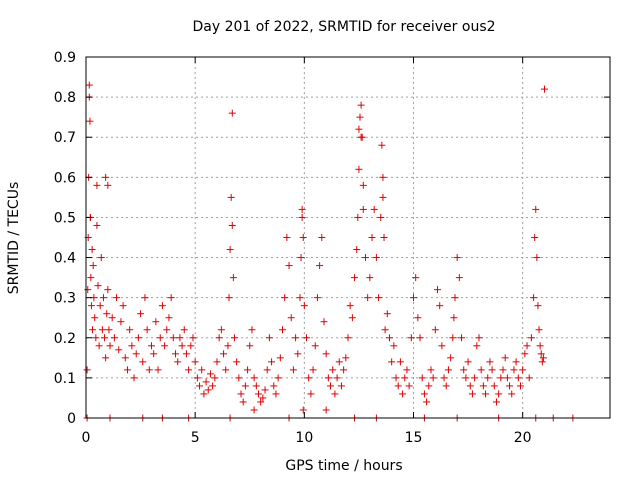 The image size is (640, 480). Describe the element at coordinates (195, 438) in the screenshot. I see `x-tick-label: 5` at that location.